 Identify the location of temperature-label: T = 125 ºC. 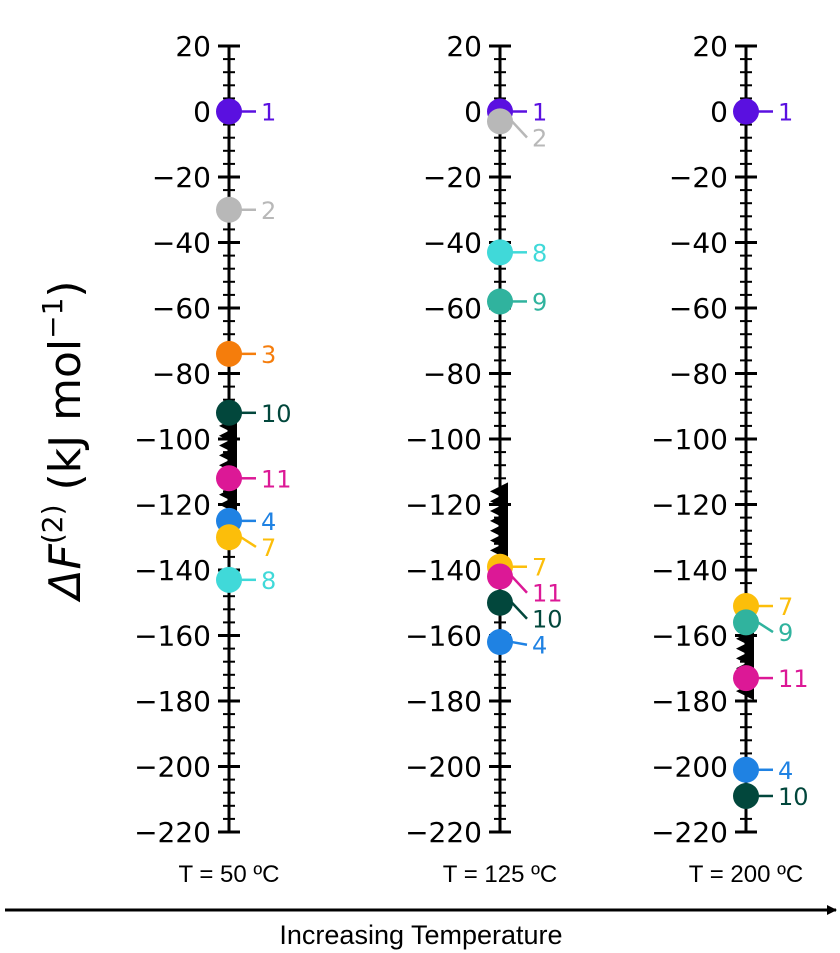
(500, 874).